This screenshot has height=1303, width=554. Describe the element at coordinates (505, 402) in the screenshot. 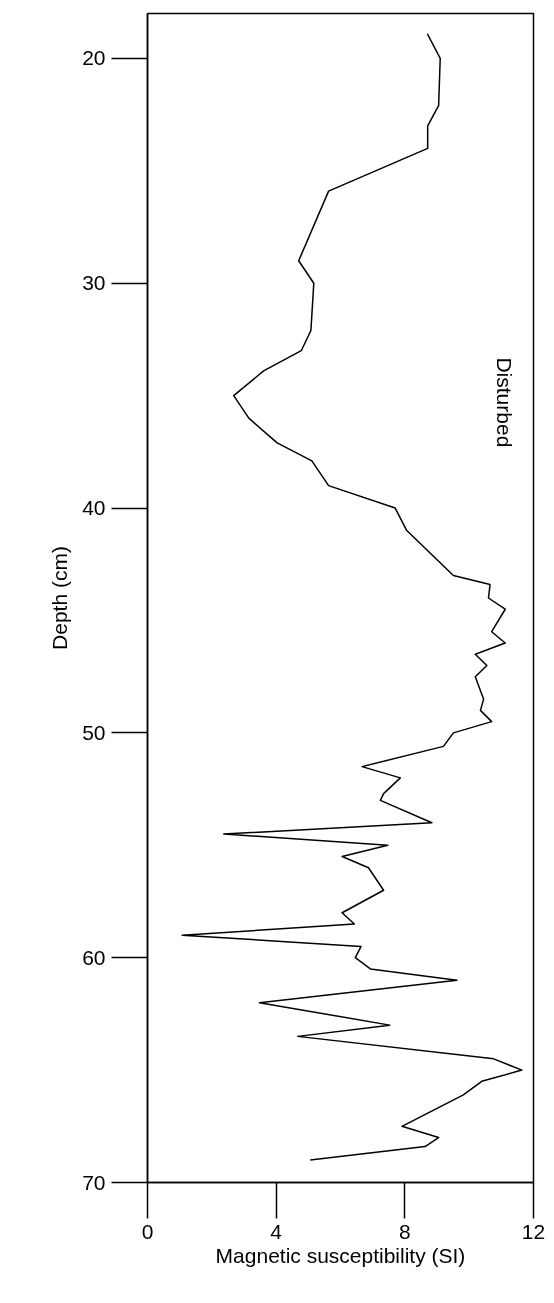

I see `annotation: Disturbed` at that location.